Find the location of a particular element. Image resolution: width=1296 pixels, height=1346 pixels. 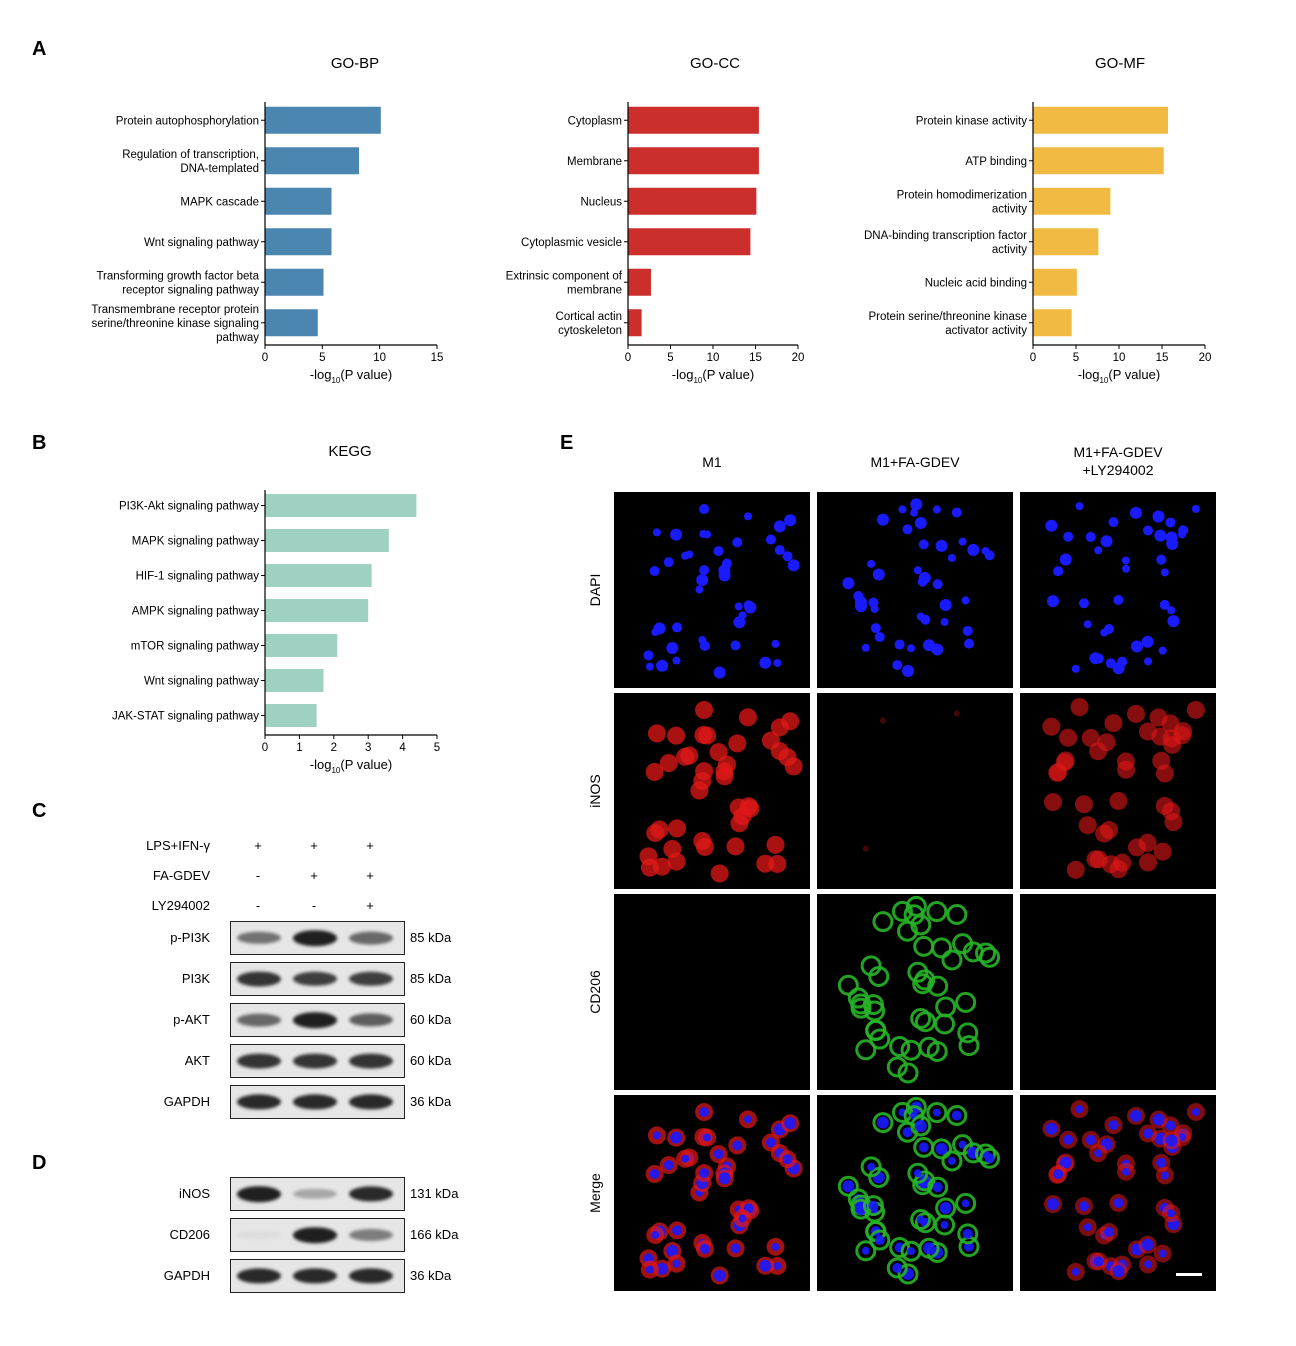

x-axis-label: -log10(P value) is located at coordinates (1119, 376).